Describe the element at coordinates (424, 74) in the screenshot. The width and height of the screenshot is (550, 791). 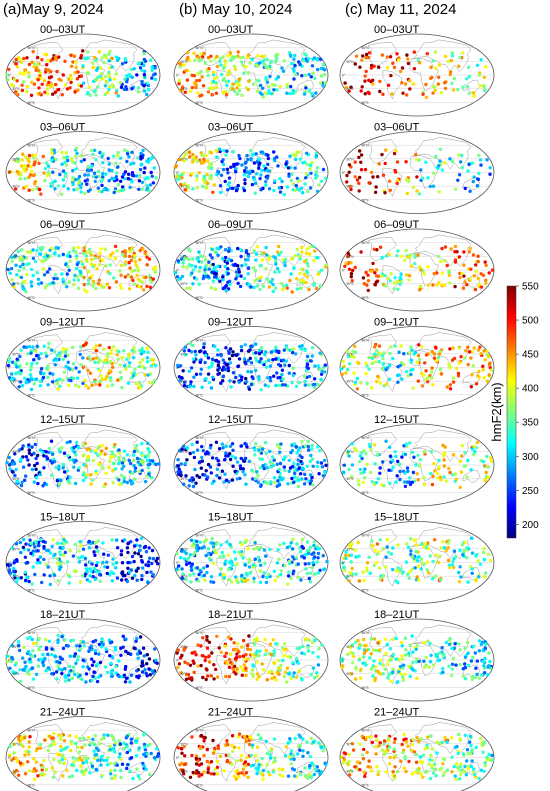
I see `continent-outline` at that location.